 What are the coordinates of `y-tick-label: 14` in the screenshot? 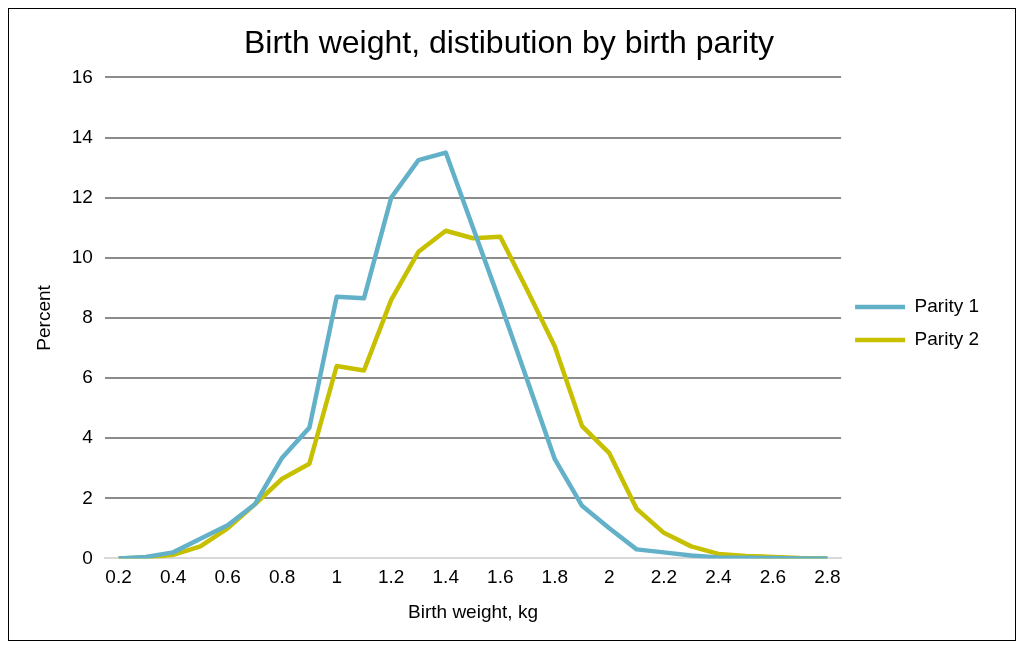 It's located at (82, 136).